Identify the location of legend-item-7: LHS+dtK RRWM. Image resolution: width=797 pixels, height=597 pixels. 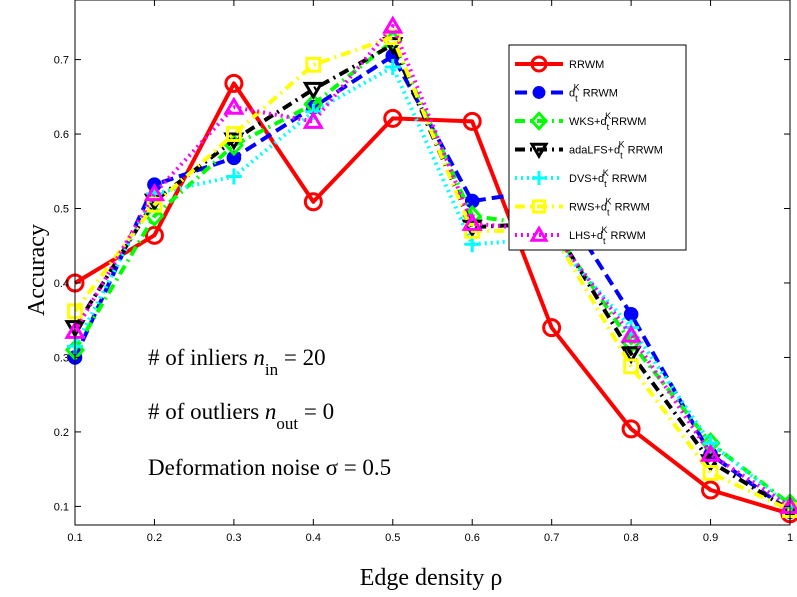
(580, 235).